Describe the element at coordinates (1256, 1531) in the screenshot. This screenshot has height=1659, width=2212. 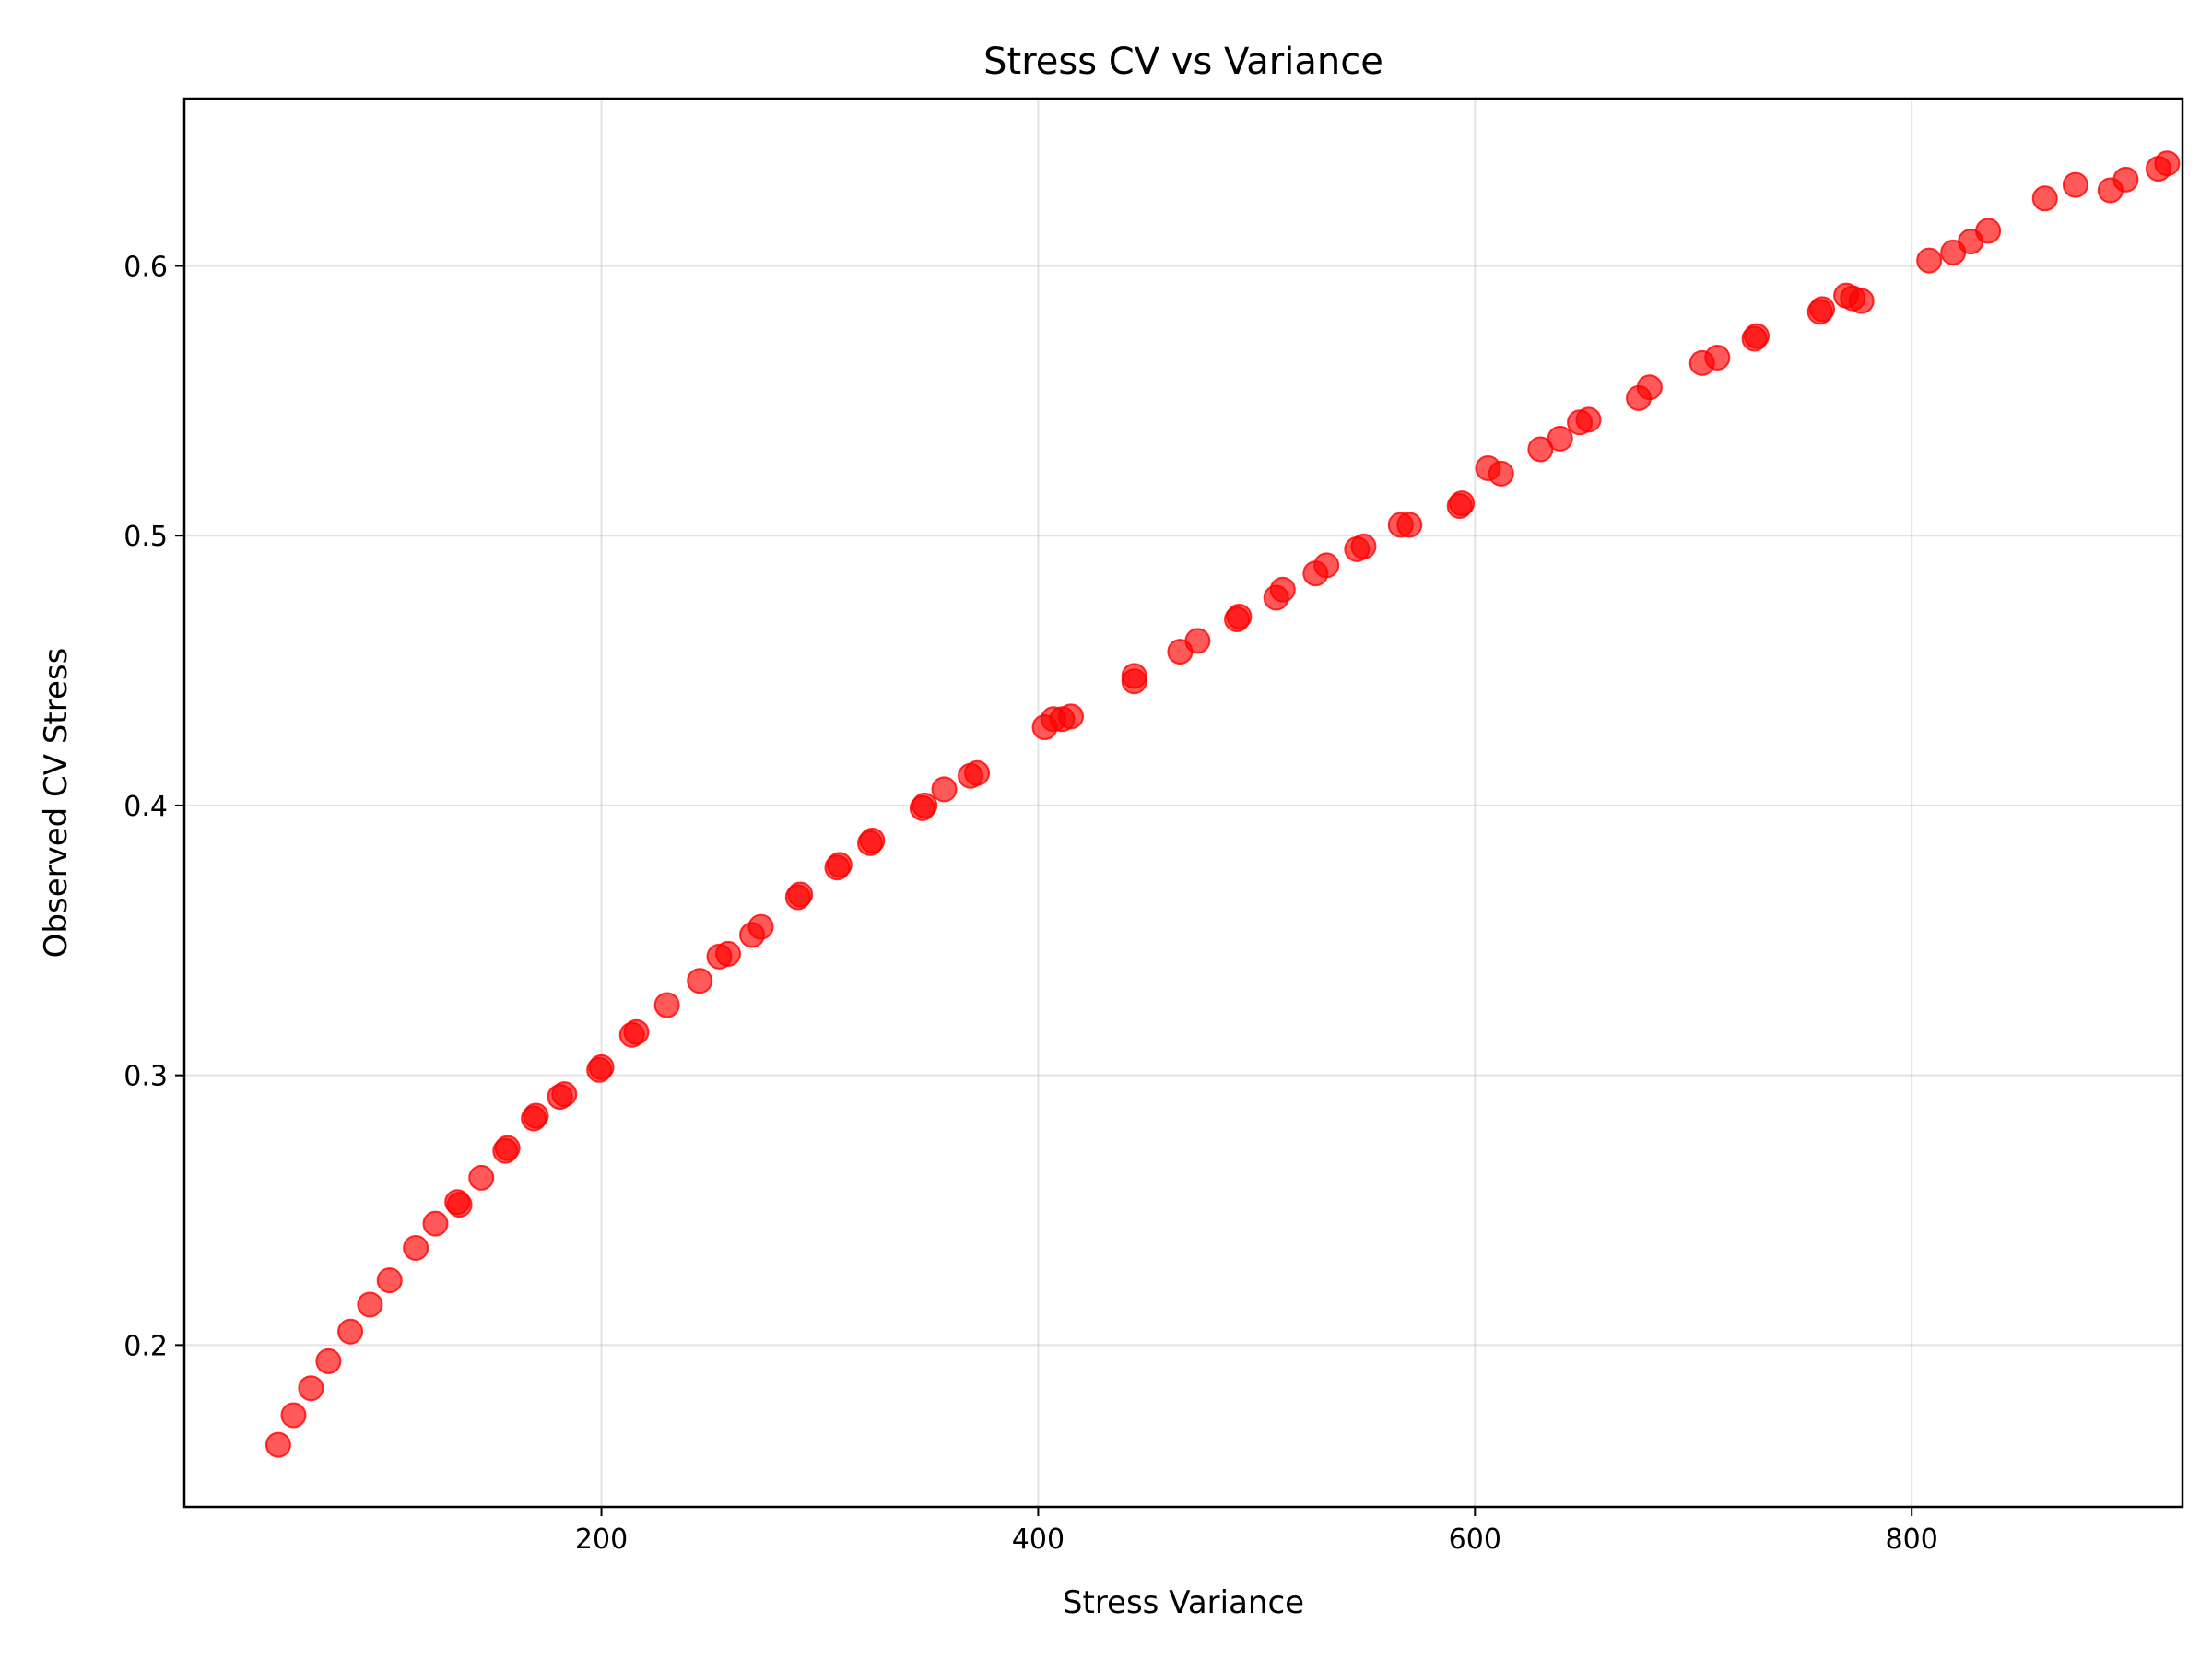
I see `x-axis-ticks: 200 400 600 800` at that location.